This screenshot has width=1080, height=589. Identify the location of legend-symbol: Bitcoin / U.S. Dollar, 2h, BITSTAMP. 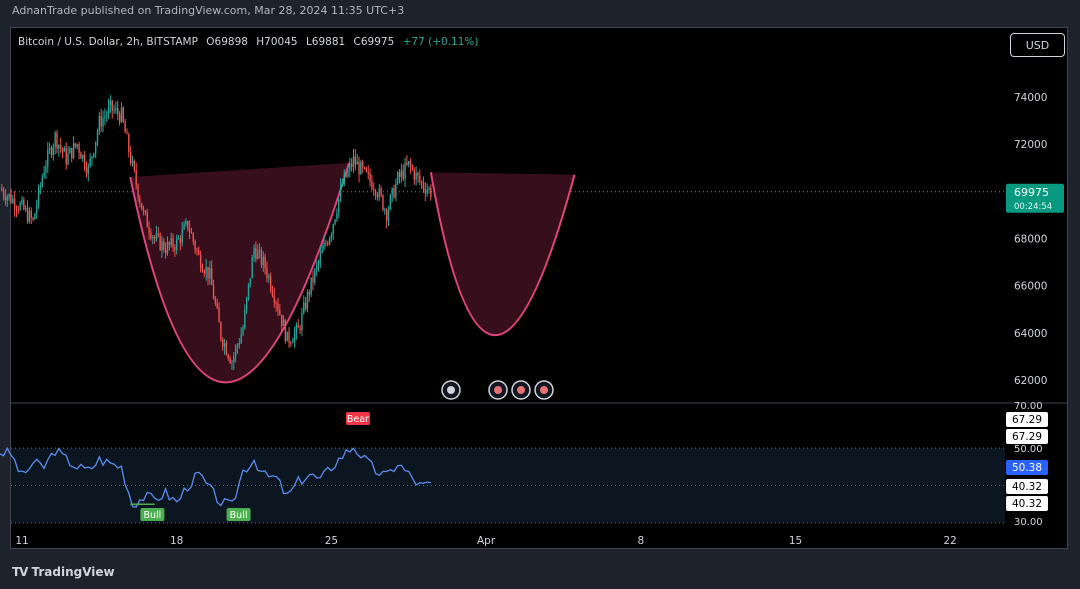
(108, 42).